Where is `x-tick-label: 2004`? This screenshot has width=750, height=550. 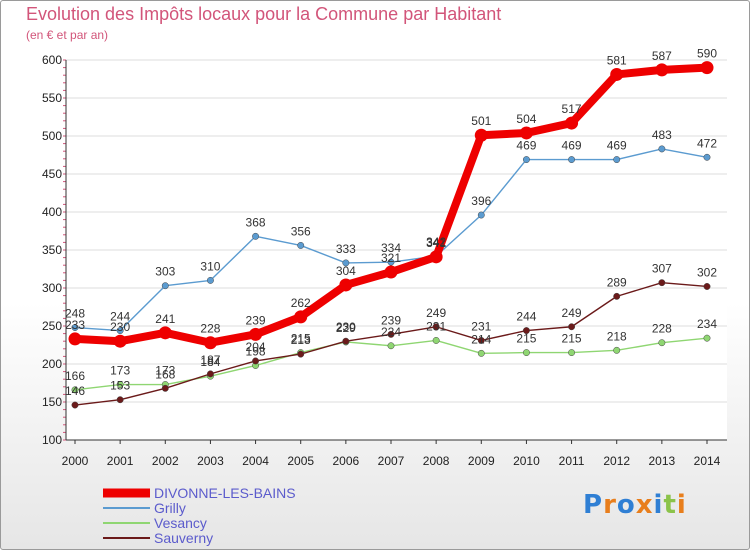 x-tick-label: 2004 is located at coordinates (255, 461).